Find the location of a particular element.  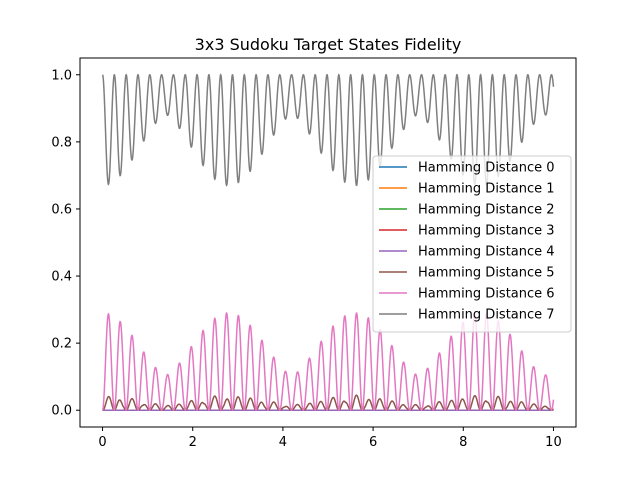

x-axis: 0 2 4 6 8 10 is located at coordinates (330, 438).